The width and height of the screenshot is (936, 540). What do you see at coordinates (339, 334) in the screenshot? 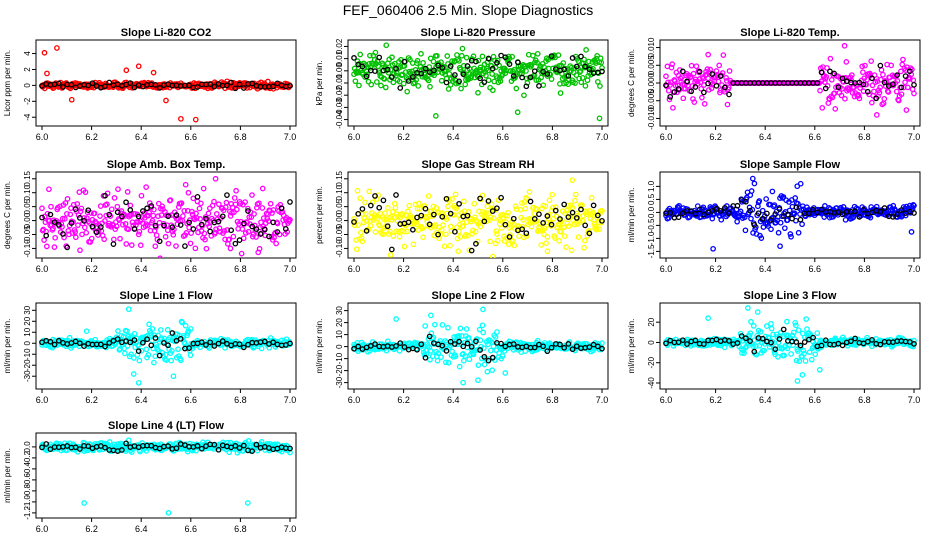
I see `y-tick-label: 10` at bounding box center [339, 334].